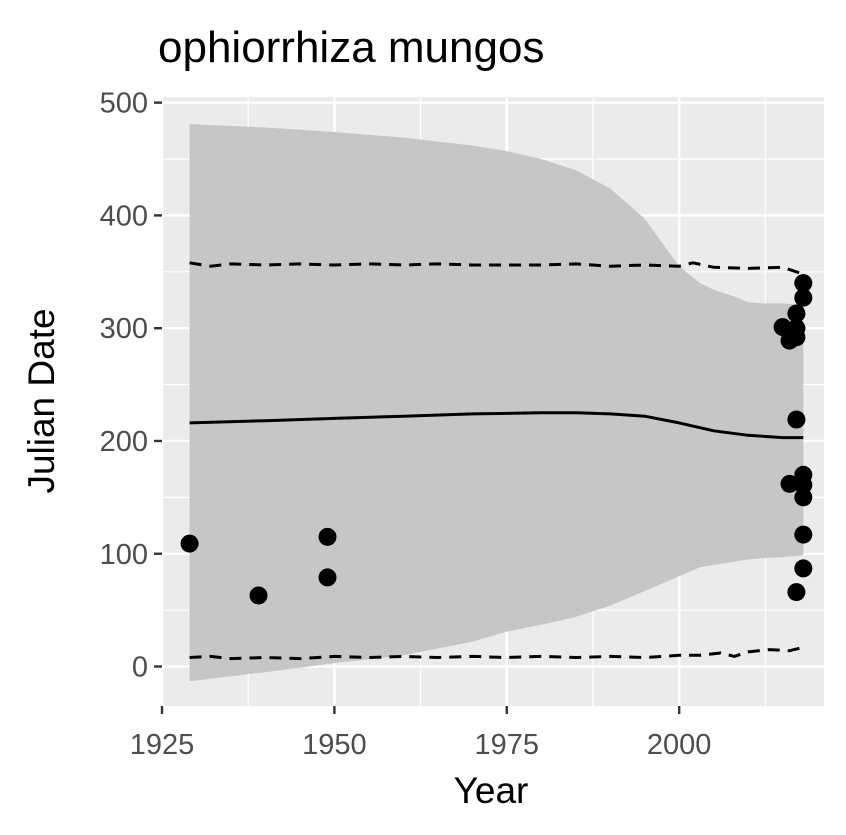 The height and width of the screenshot is (835, 846). What do you see at coordinates (140, 668) in the screenshot?
I see `y-tick-label: 0` at bounding box center [140, 668].